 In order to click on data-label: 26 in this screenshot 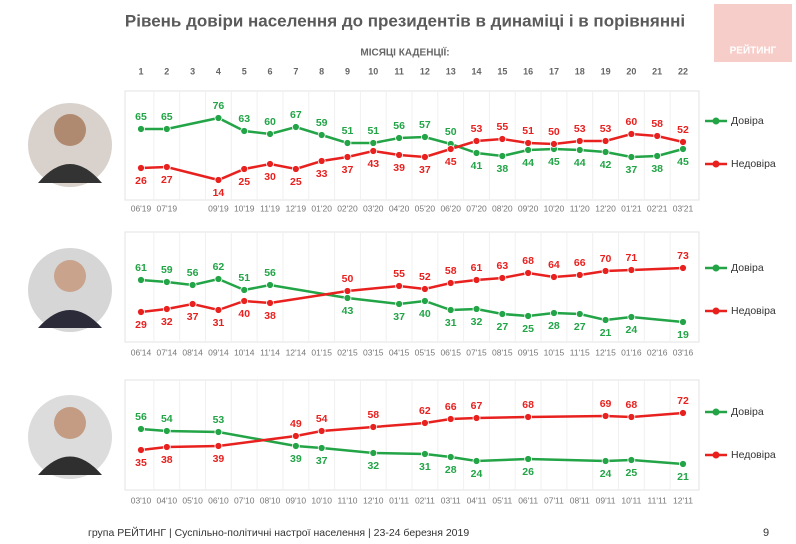, I will do `click(141, 181)`.